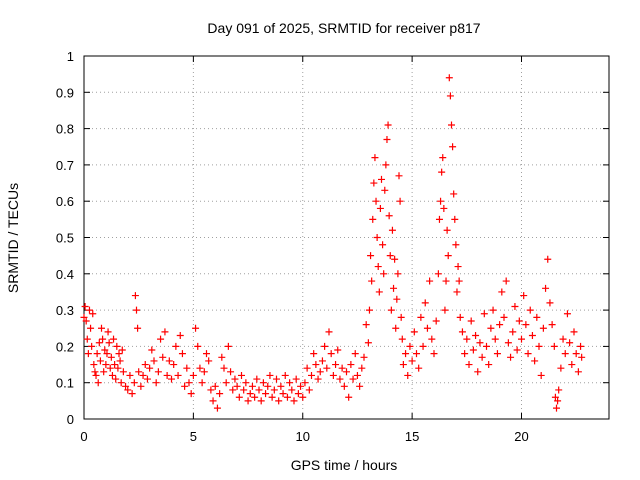 This screenshot has width=640, height=480. What do you see at coordinates (304, 436) in the screenshot?
I see `x-tick-labels: 0 5 10 15 20` at bounding box center [304, 436].